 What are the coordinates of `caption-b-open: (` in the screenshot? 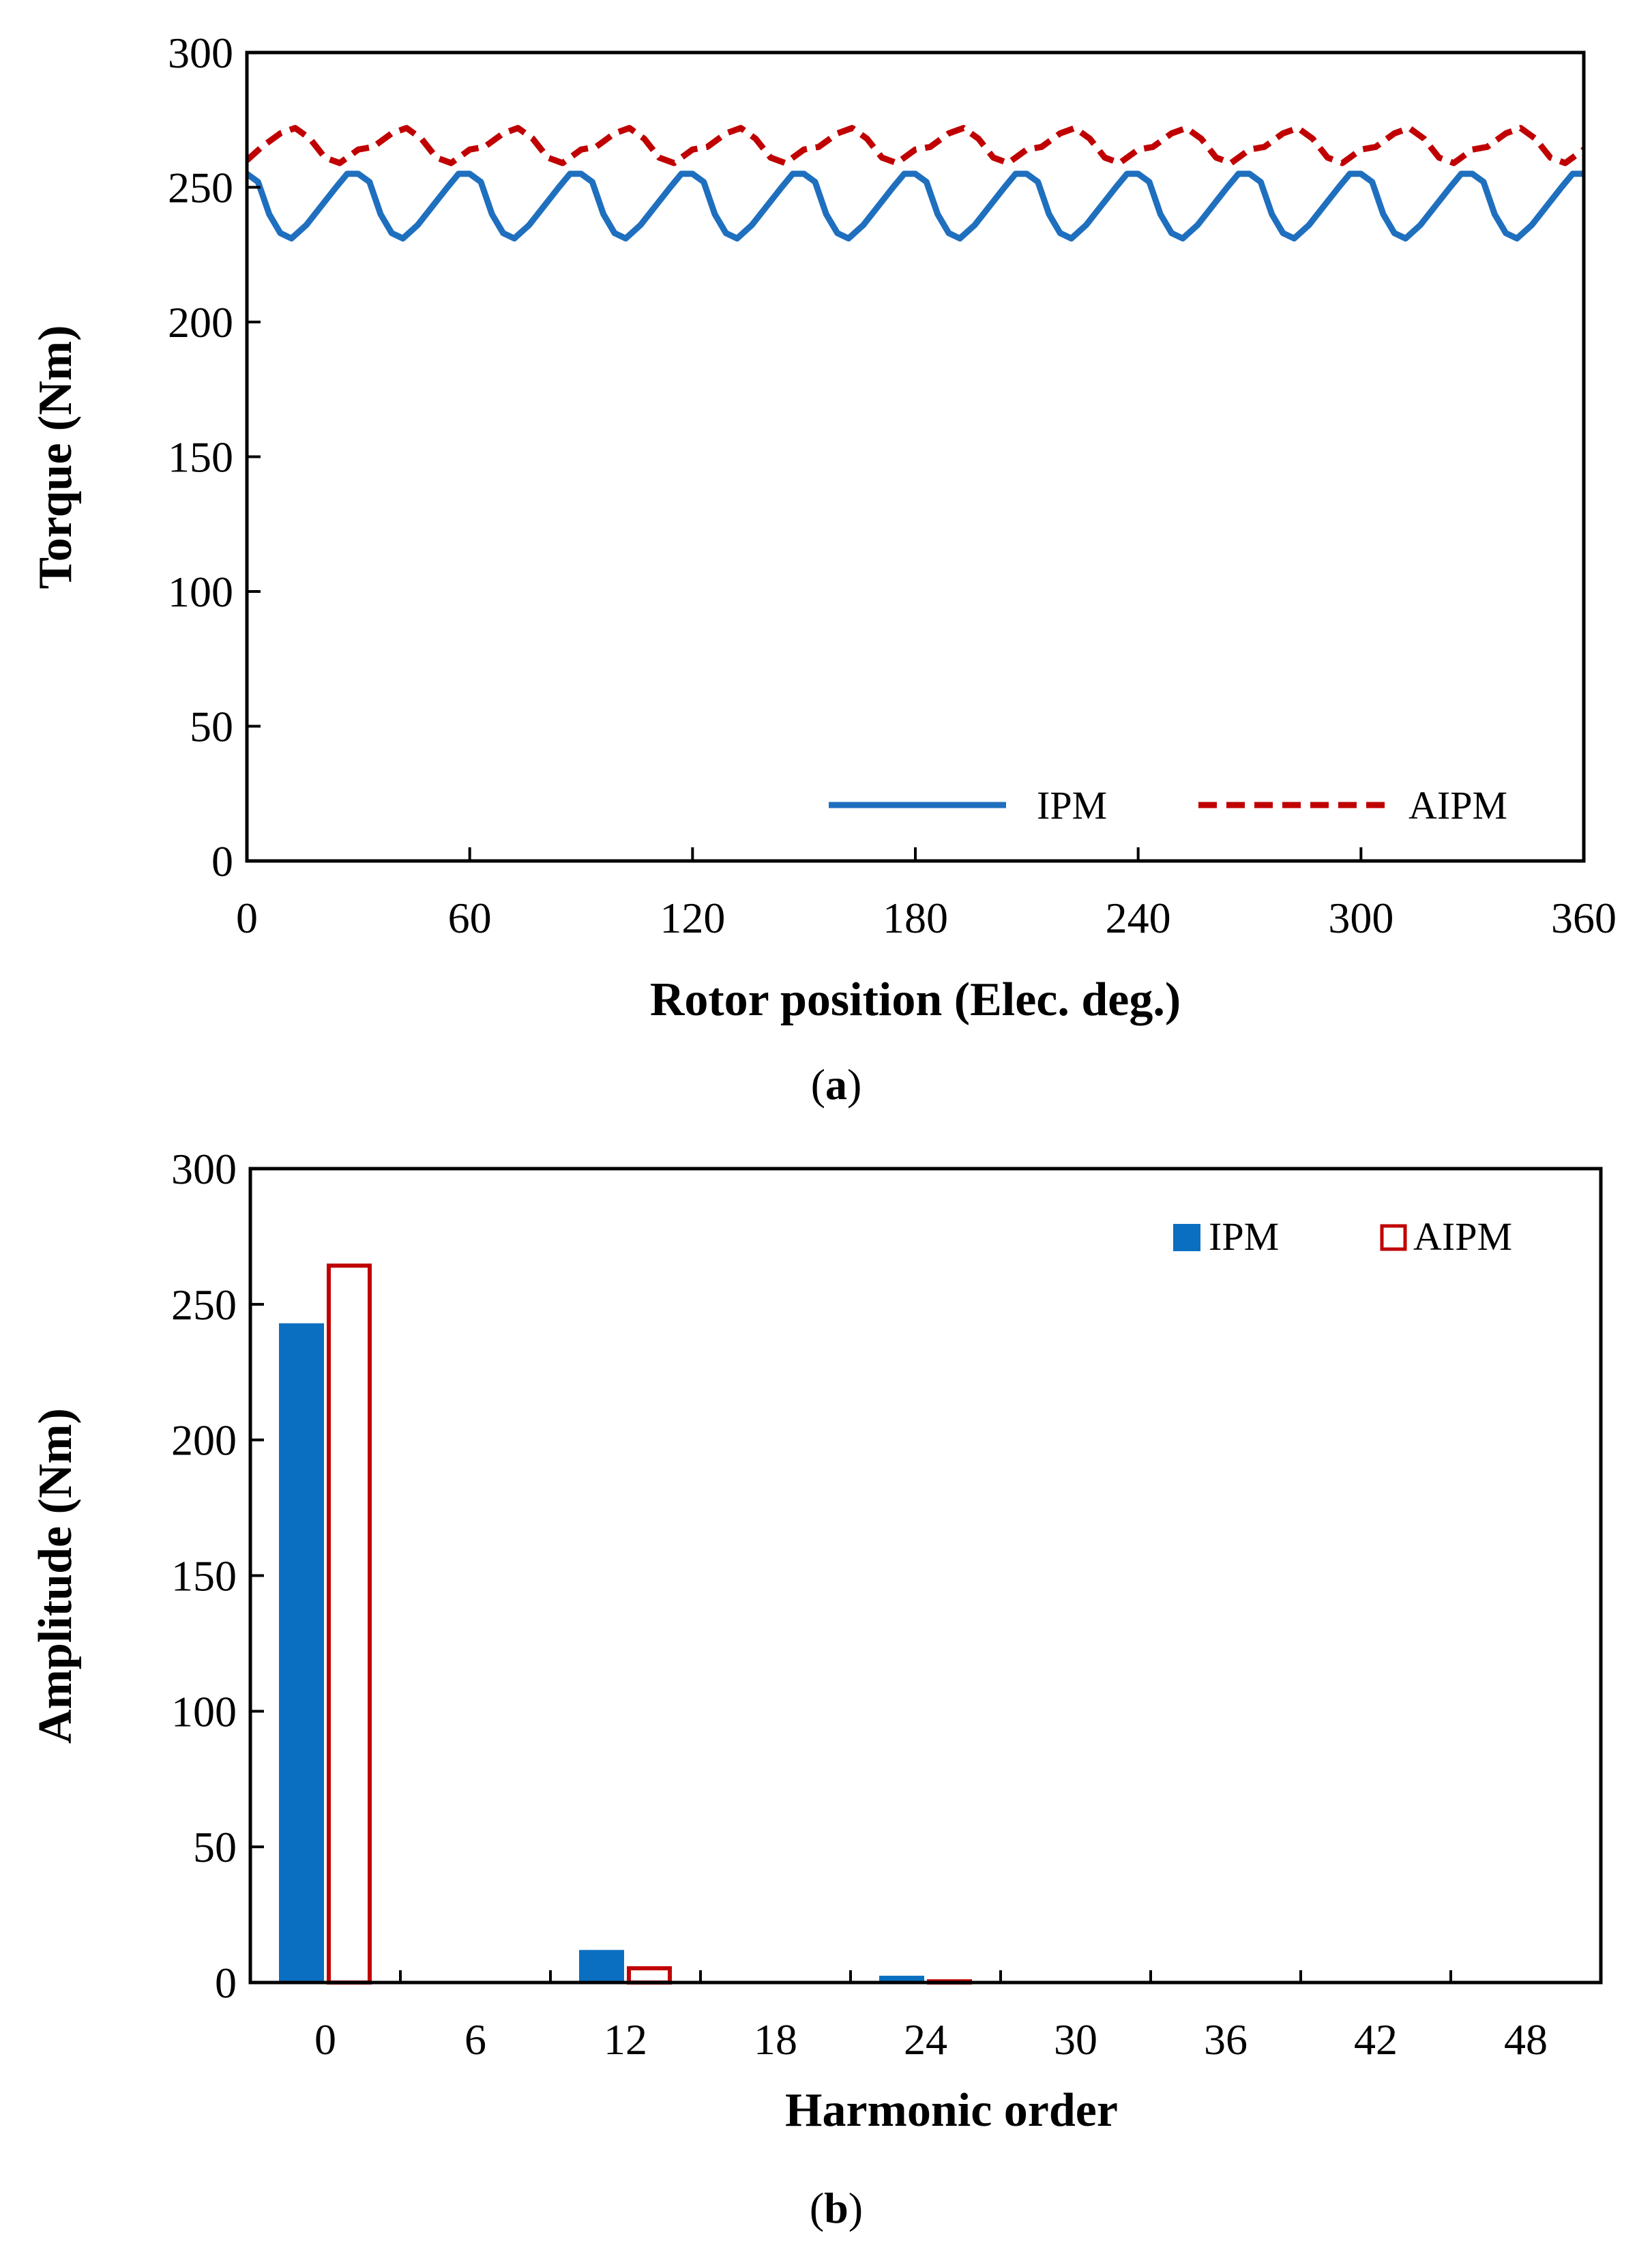 It's located at (817, 2208).